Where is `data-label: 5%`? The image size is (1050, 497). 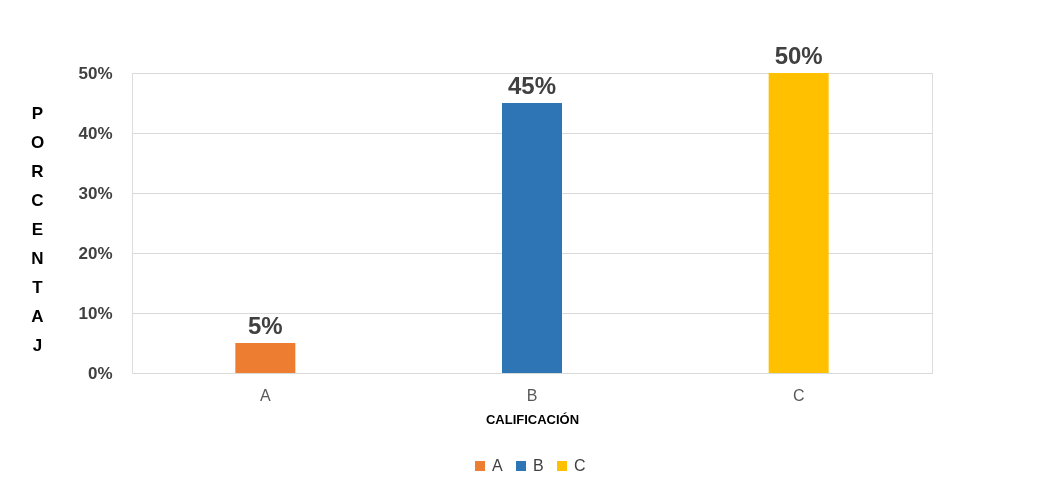
data-label: 5% is located at coordinates (265, 325).